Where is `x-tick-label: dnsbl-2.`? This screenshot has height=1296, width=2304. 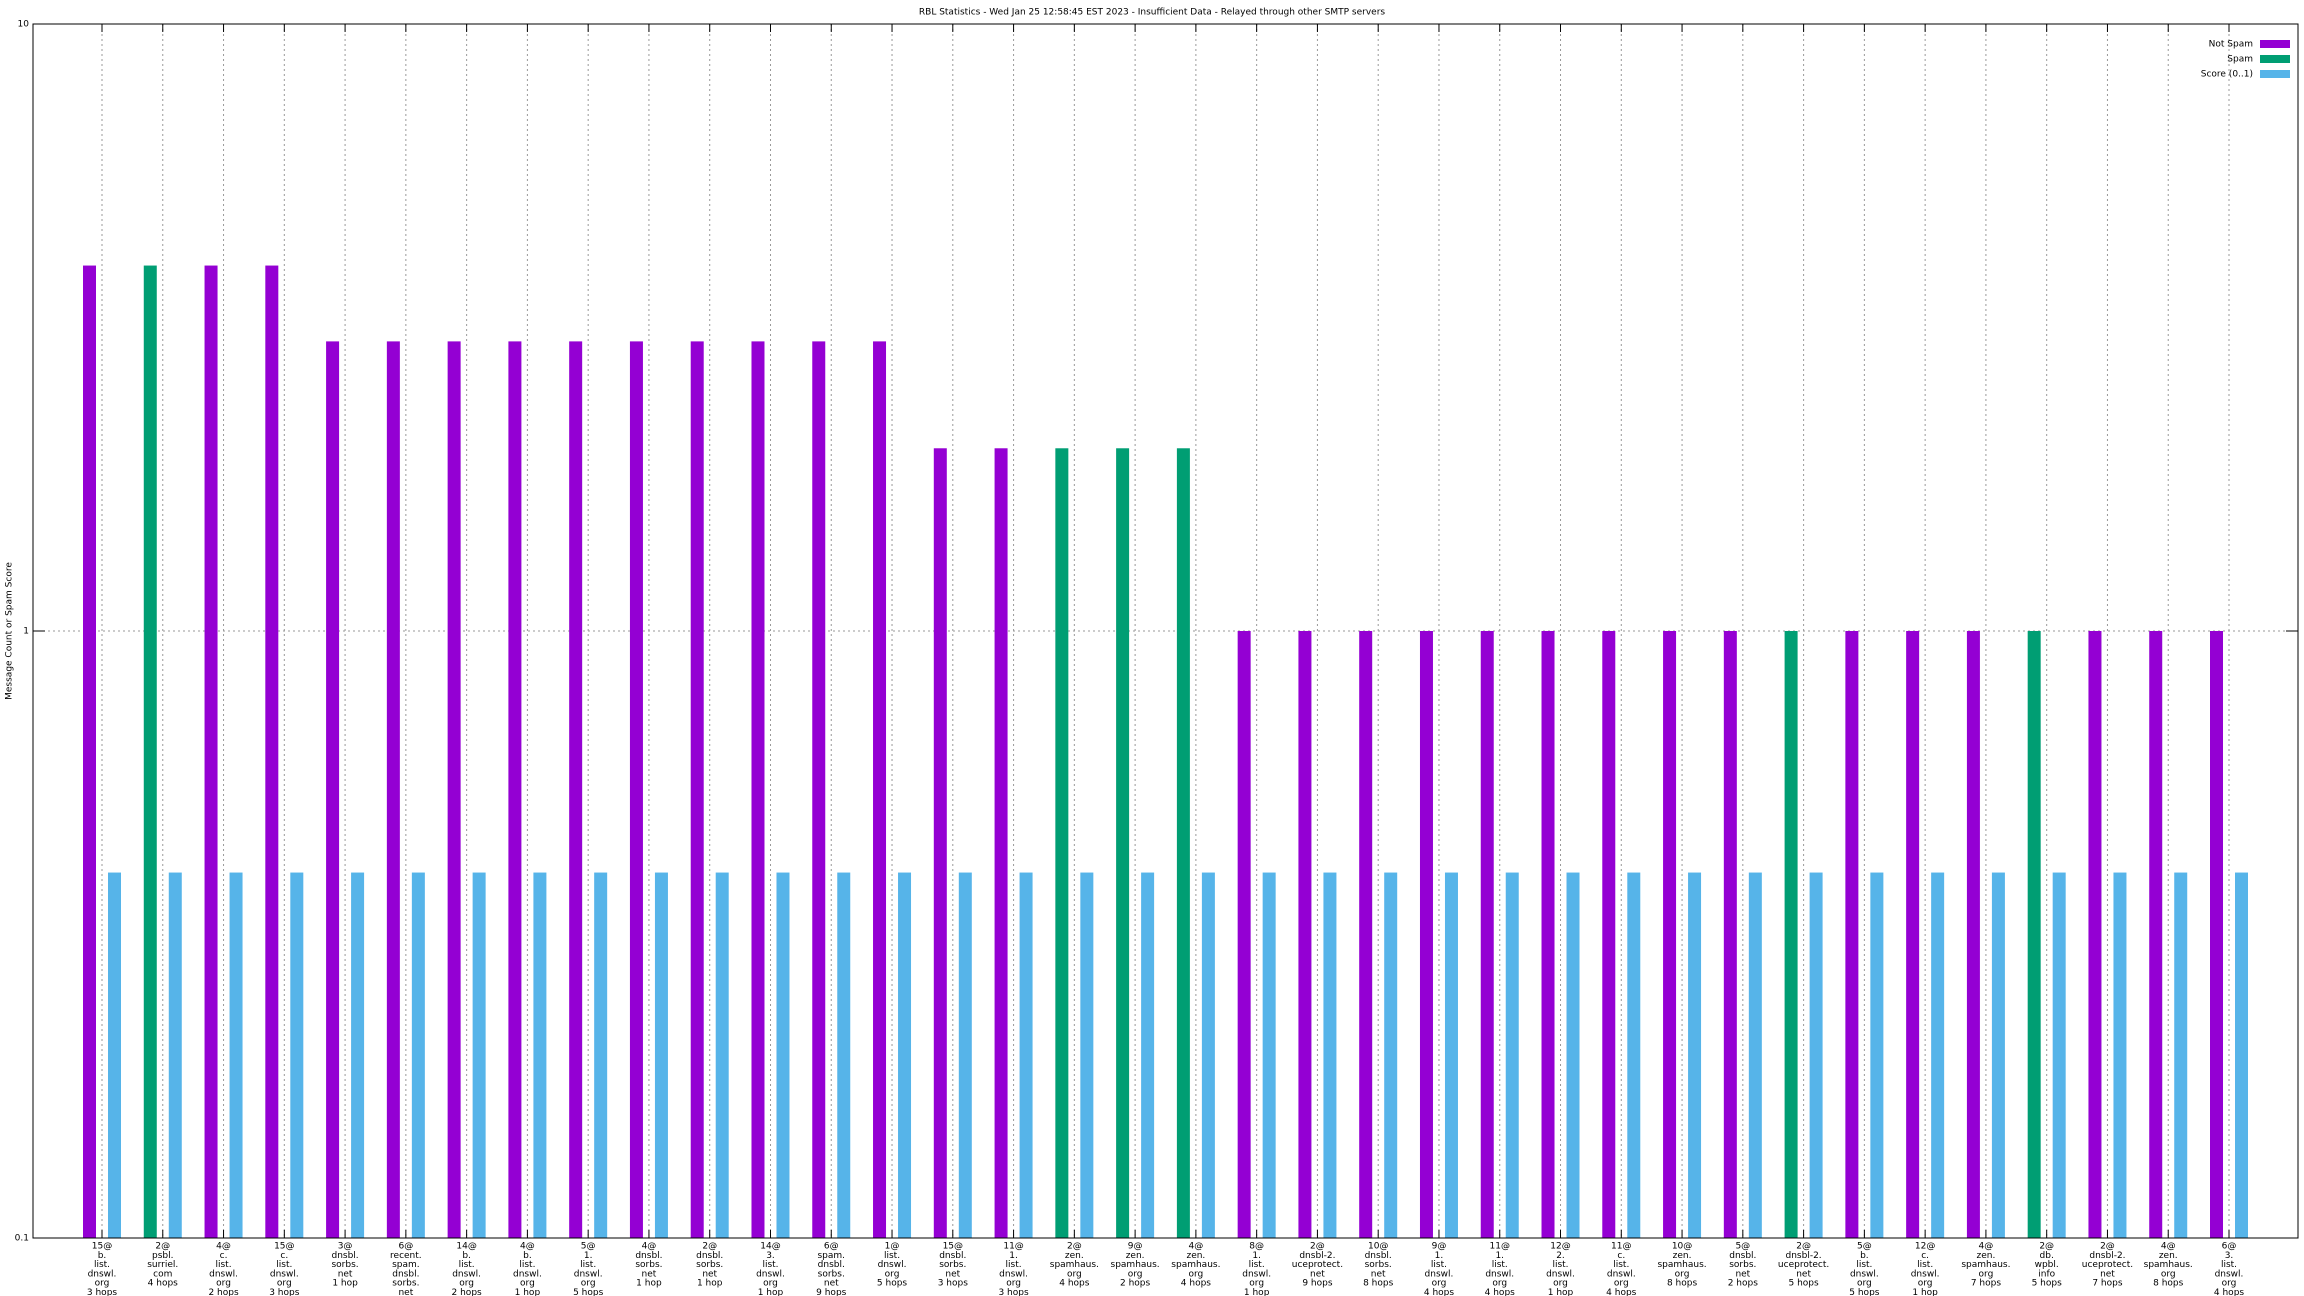 x-tick-label: dnsbl-2. is located at coordinates (1804, 1256).